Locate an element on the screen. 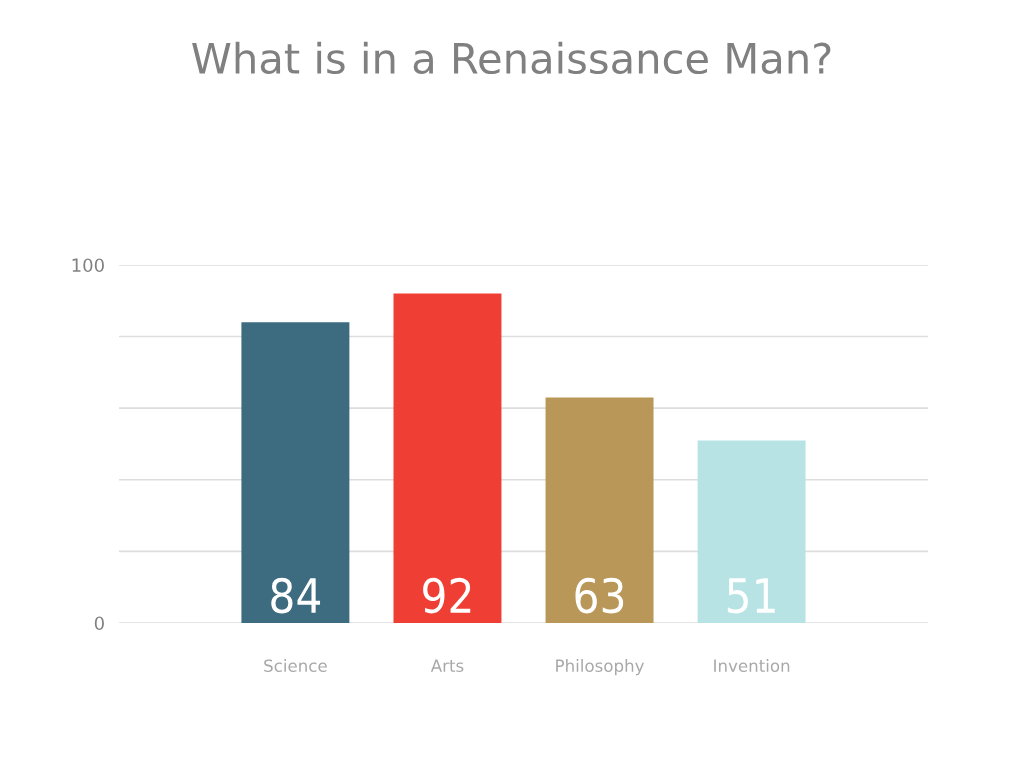  x-tick-label: Arts is located at coordinates (447, 666).